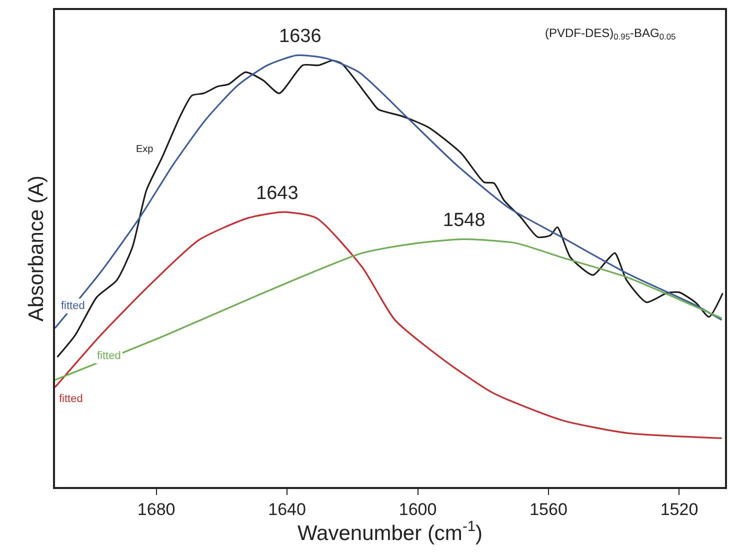  Describe the element at coordinates (464, 220) in the screenshot. I see `annotation: 1548` at that location.